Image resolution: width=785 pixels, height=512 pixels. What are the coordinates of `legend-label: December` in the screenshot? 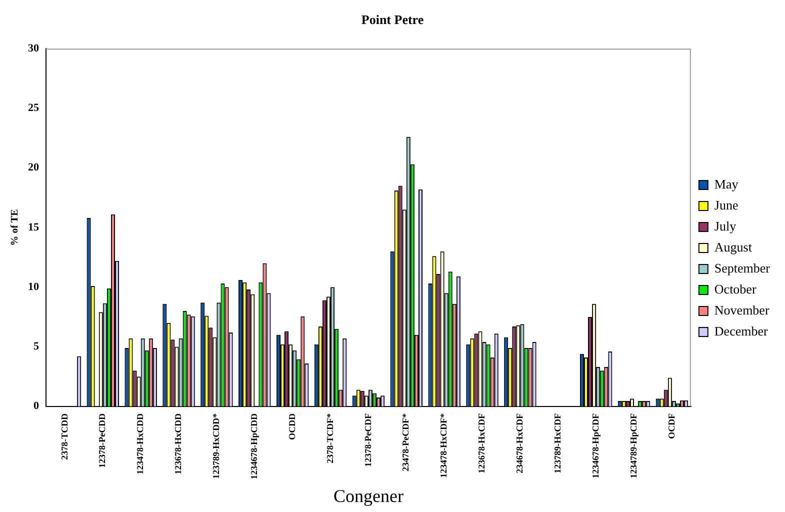 It's located at (741, 330).